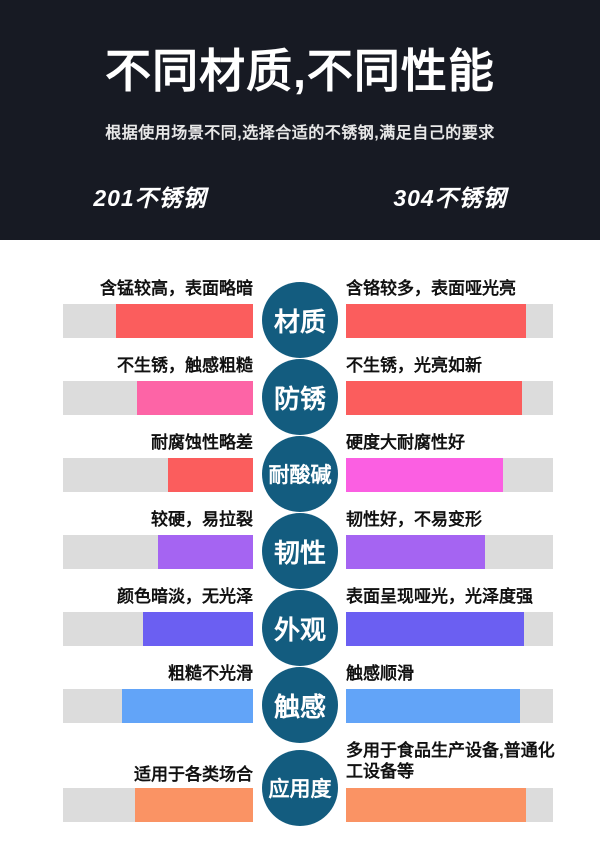  Describe the element at coordinates (202, 519) in the screenshot. I see `left-property-text: 较硬，易拉裂` at that location.